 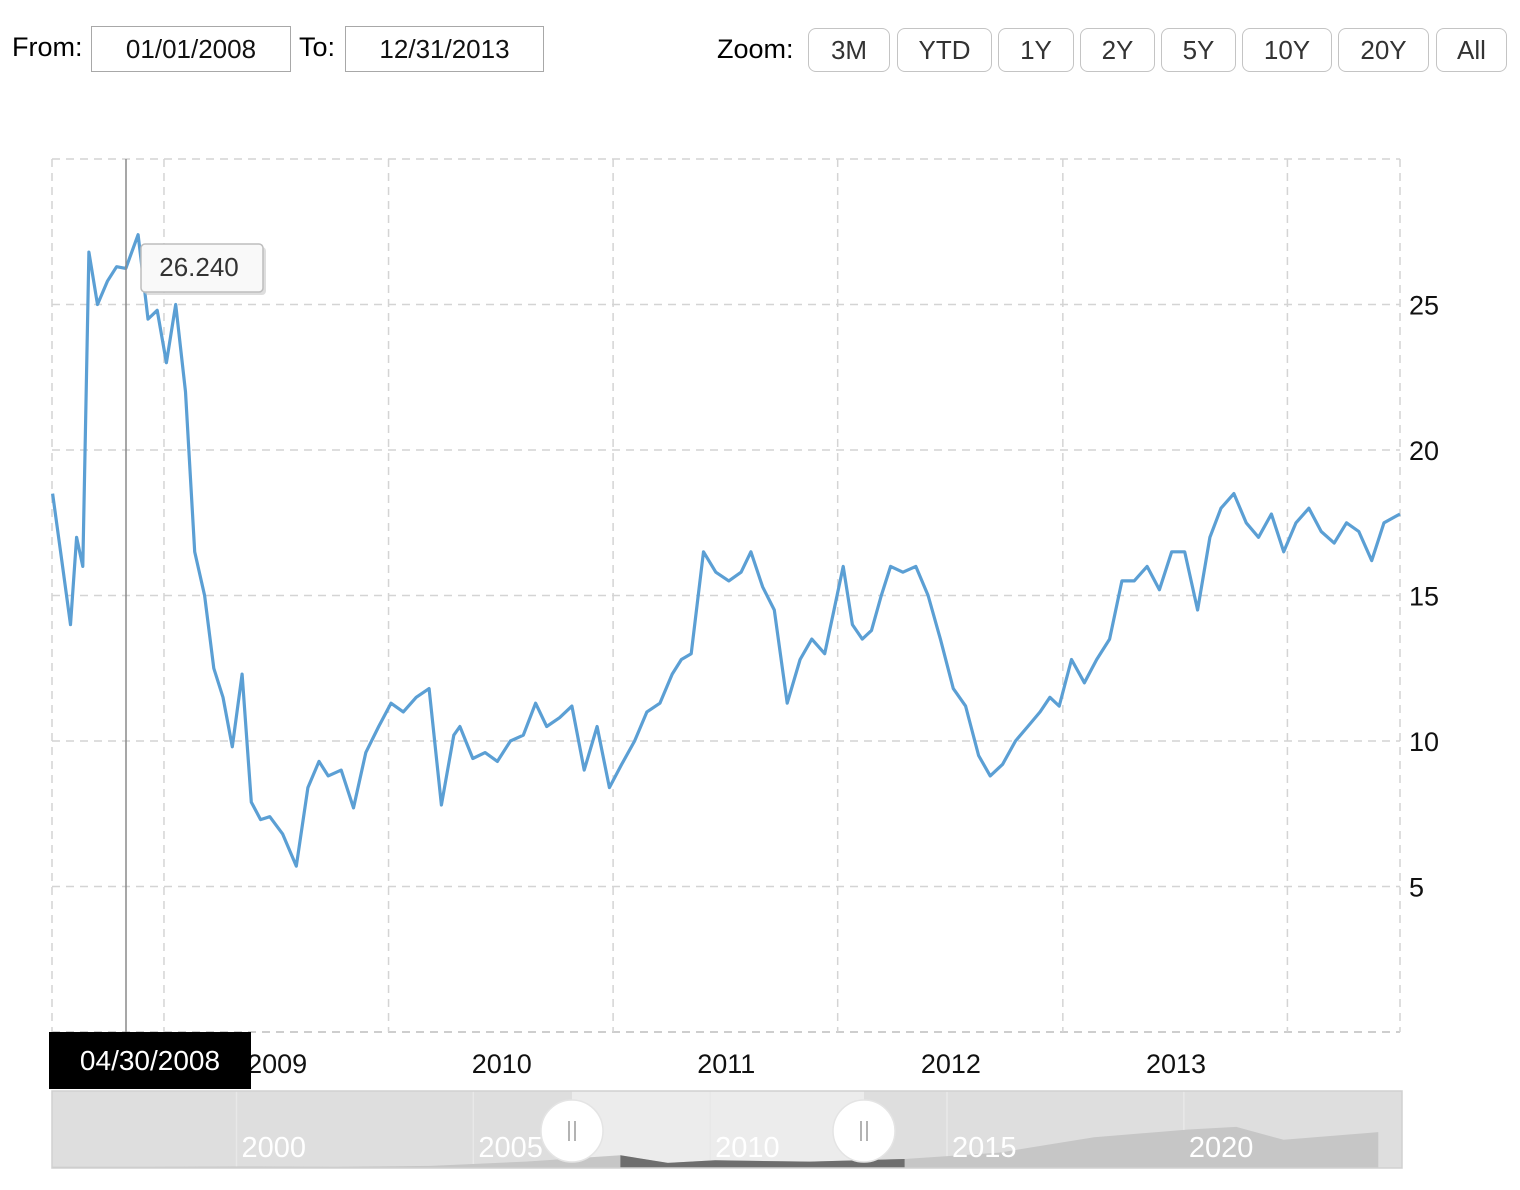 I want to click on y-tick-label: 10, so click(x=1424, y=742).